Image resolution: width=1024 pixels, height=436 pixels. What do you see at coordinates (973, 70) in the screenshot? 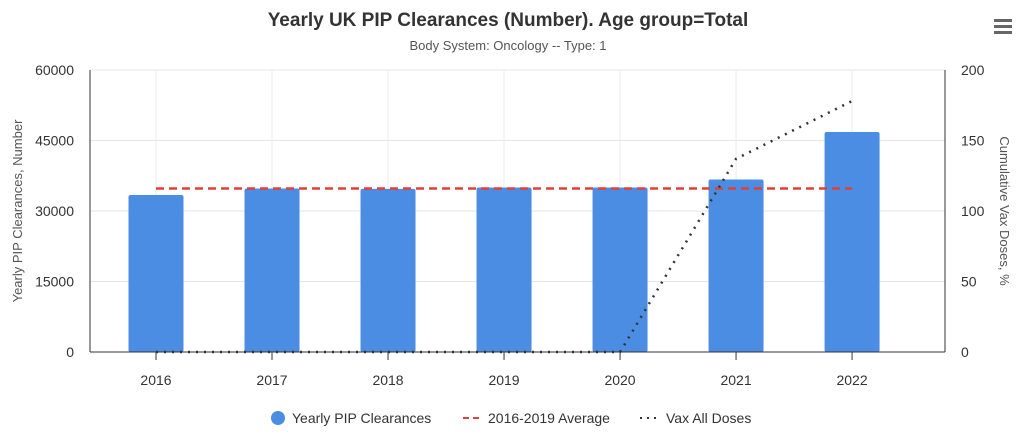
I see `y2-tick-label: 200` at bounding box center [973, 70].